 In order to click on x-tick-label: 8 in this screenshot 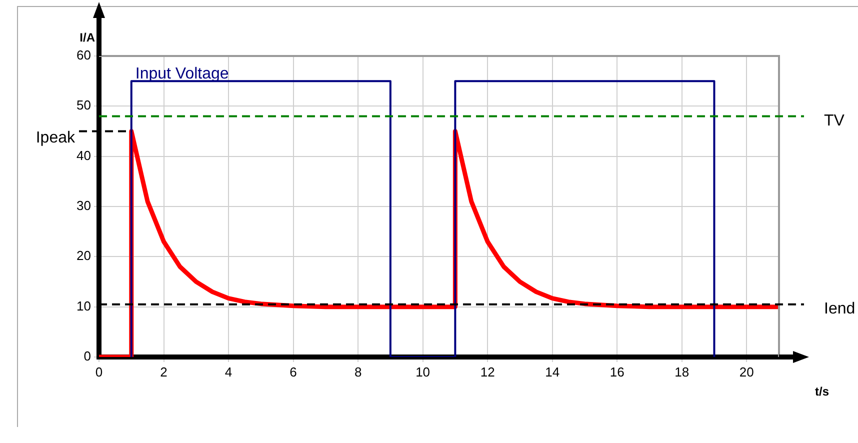, I will do `click(358, 372)`.